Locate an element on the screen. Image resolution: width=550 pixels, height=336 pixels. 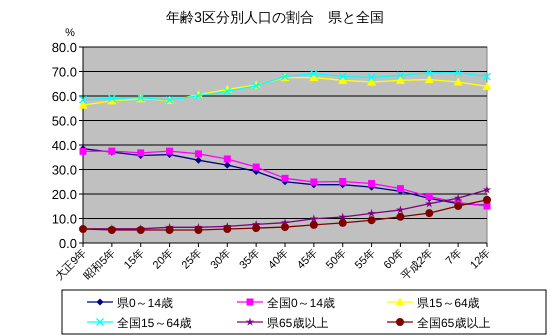
x-tick-label: 40年 is located at coordinates (279, 259).